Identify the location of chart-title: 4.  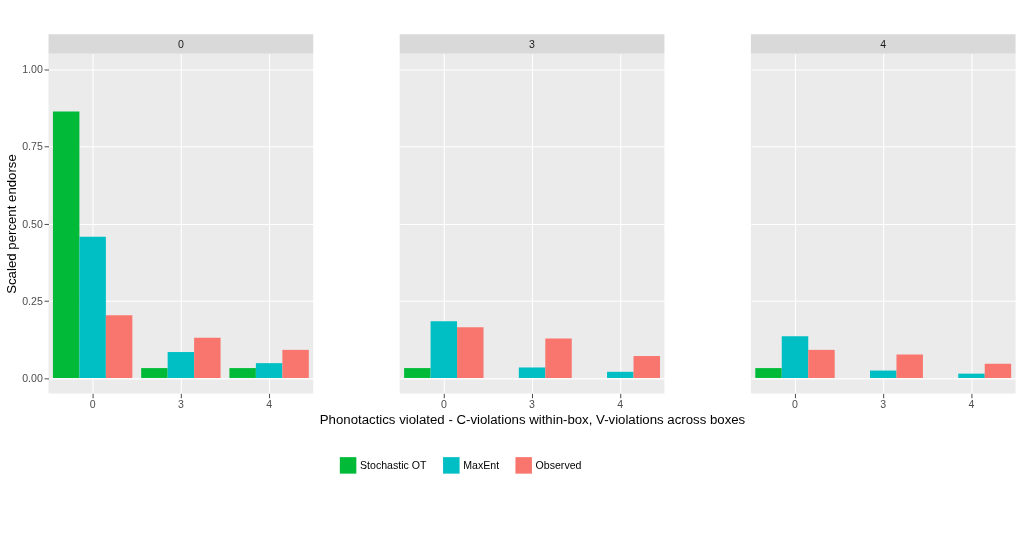
(883, 43).